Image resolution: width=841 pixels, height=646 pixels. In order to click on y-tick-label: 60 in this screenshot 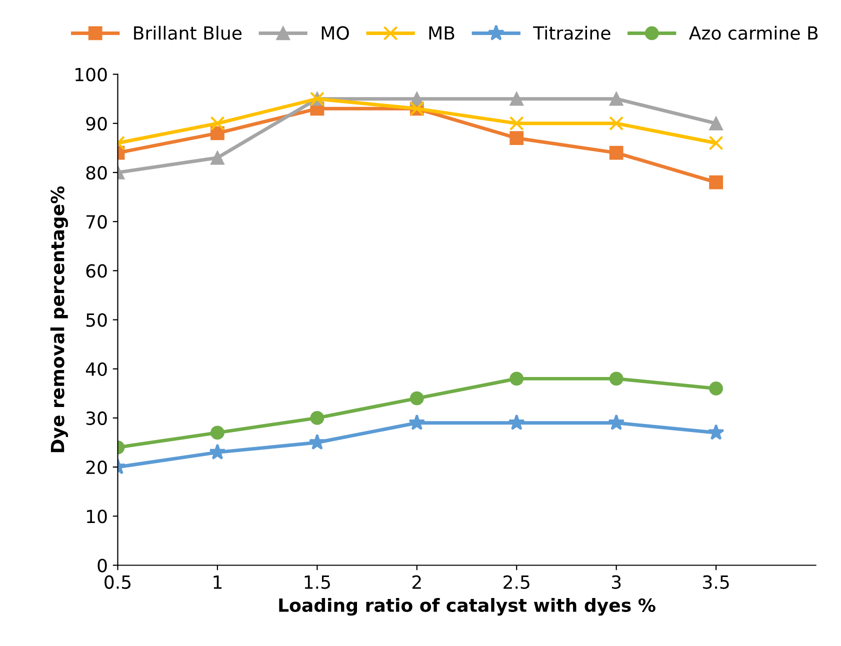, I will do `click(96, 271)`.